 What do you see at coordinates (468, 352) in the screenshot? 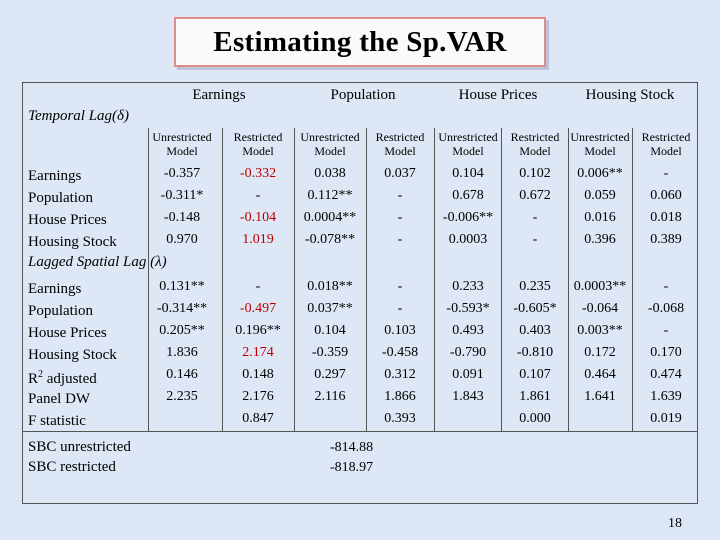
I see `spatial-cell: -0.790` at bounding box center [468, 352].